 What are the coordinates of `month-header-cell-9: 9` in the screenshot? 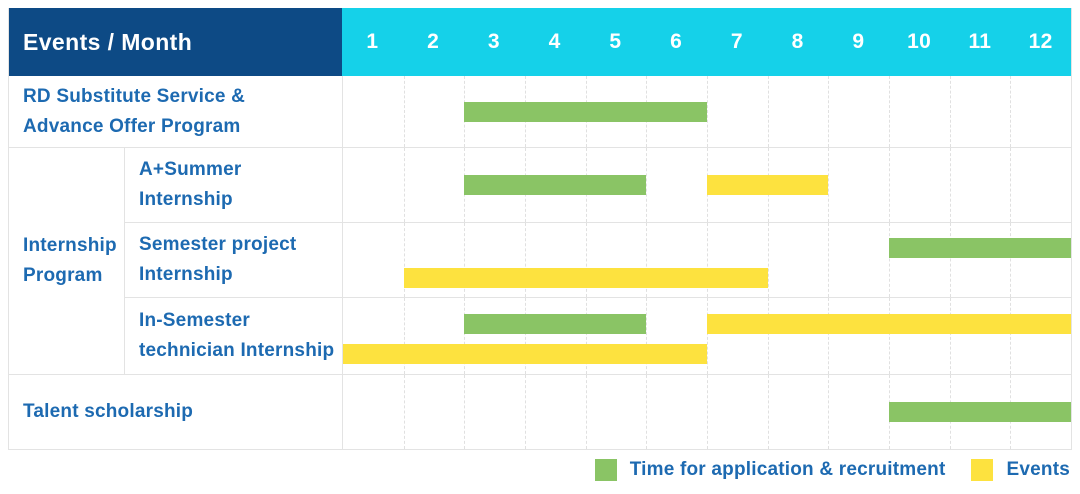 It's located at (858, 41).